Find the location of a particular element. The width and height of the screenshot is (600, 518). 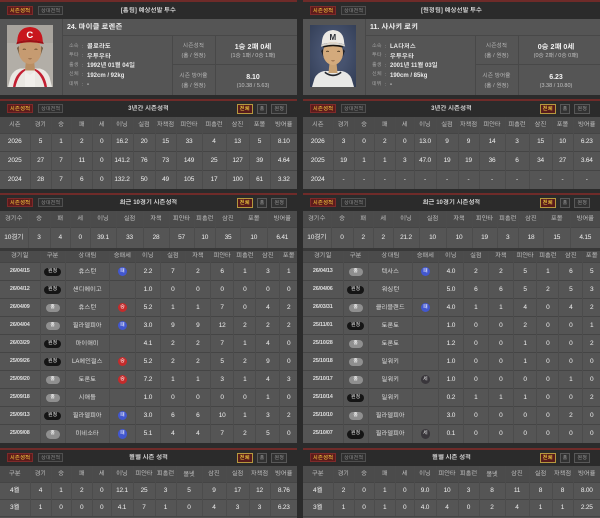

svg-text: C is located at coordinates (29, 35).